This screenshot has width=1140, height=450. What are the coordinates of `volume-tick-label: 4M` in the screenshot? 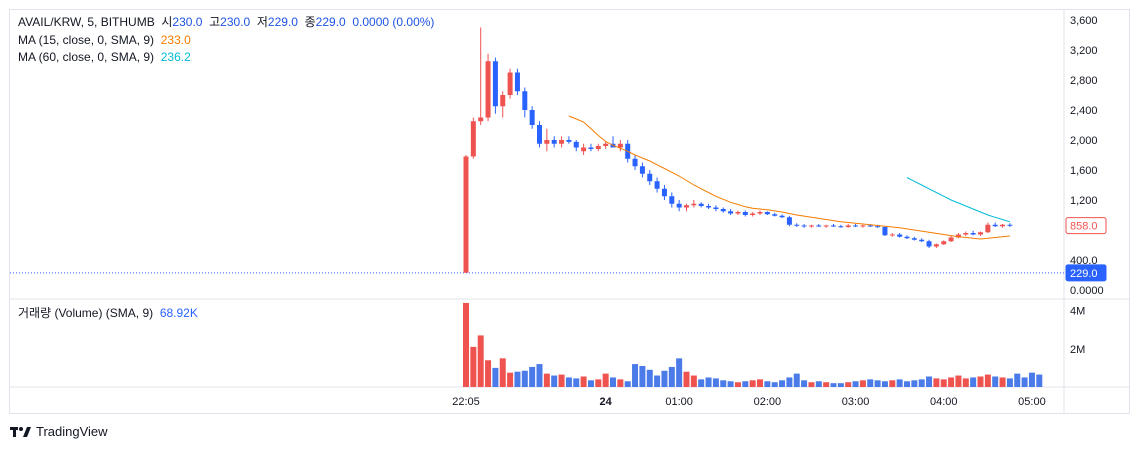 It's located at (1077, 312).